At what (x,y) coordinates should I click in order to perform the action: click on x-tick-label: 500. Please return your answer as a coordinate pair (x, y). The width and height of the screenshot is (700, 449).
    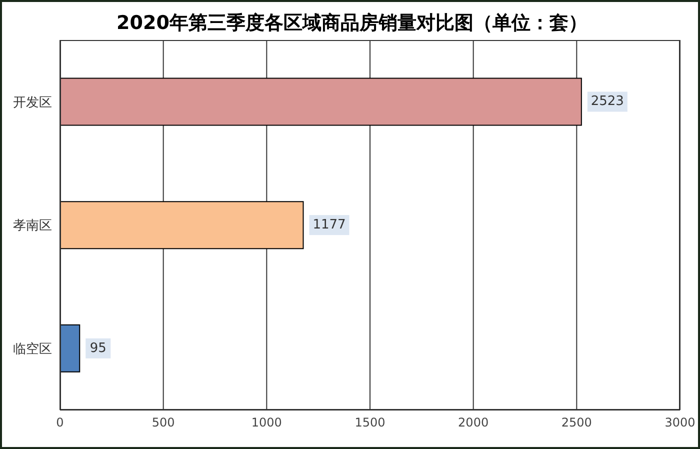
    Looking at the image, I should click on (163, 423).